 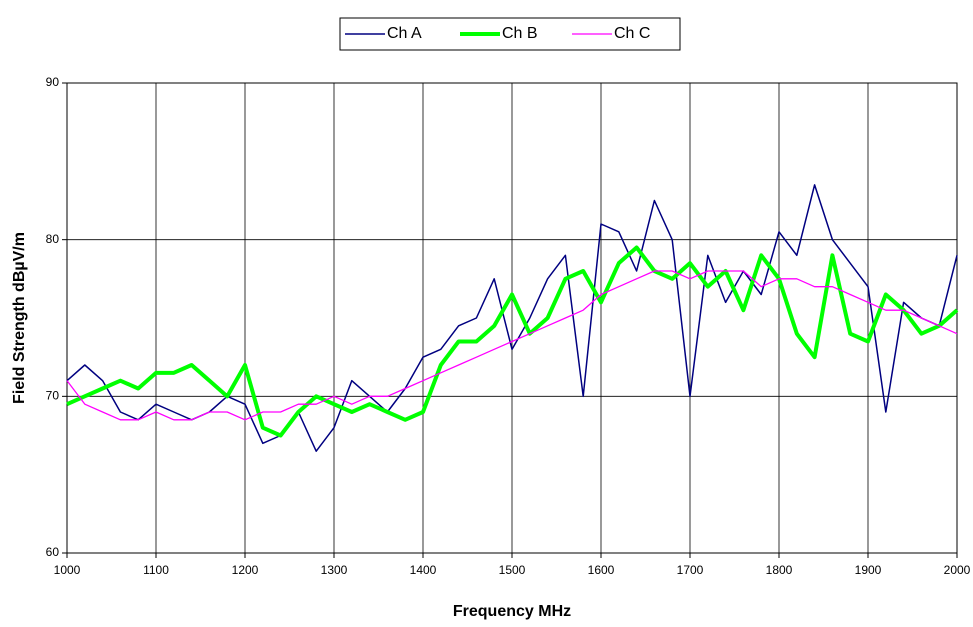 What do you see at coordinates (690, 570) in the screenshot?
I see `x-tick-label: 1700` at bounding box center [690, 570].